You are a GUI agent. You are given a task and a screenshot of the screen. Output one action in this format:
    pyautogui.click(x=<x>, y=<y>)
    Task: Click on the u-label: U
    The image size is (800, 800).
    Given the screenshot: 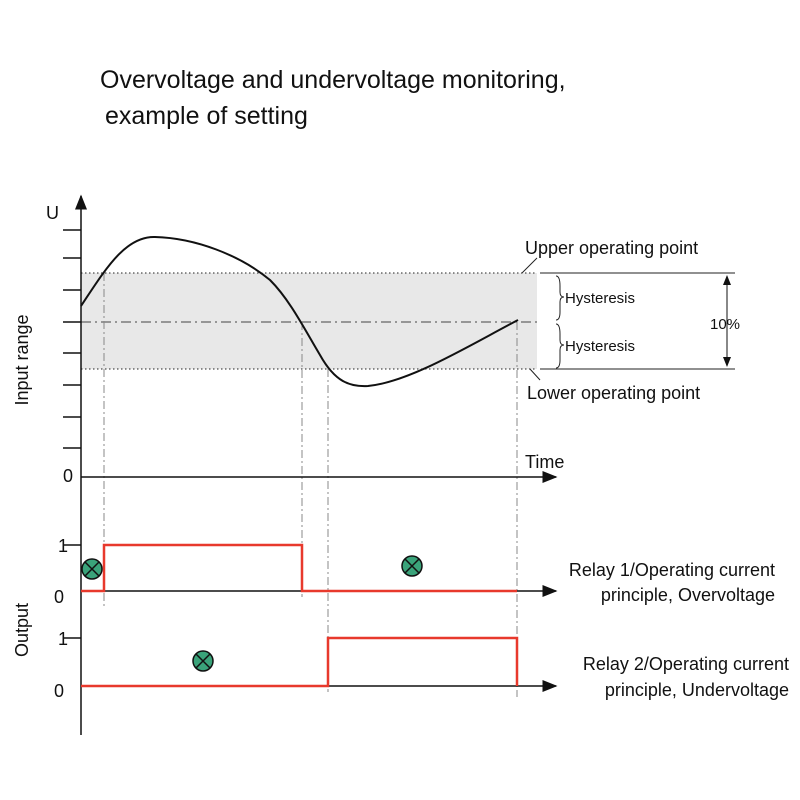 What is the action you would take?
    pyautogui.click(x=52, y=213)
    